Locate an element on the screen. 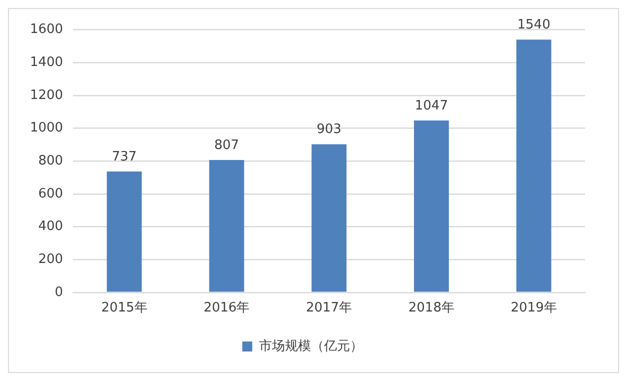 This screenshot has height=383, width=629. data-label: 903 is located at coordinates (329, 130).